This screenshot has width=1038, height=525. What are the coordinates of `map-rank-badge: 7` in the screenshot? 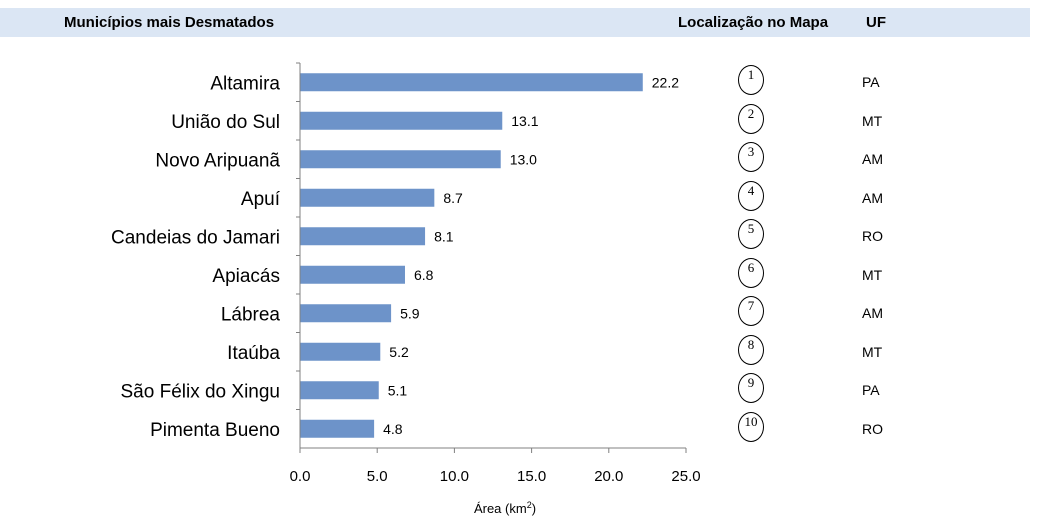 It's located at (751, 311).